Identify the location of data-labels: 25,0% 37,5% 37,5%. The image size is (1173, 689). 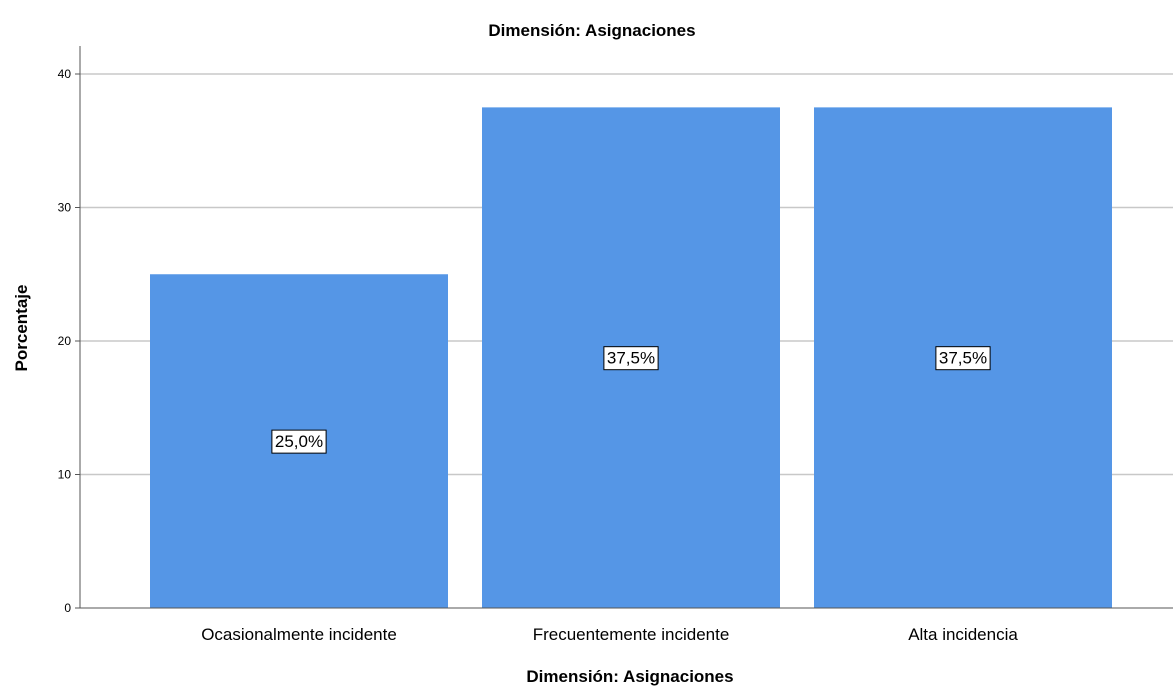
(631, 400).